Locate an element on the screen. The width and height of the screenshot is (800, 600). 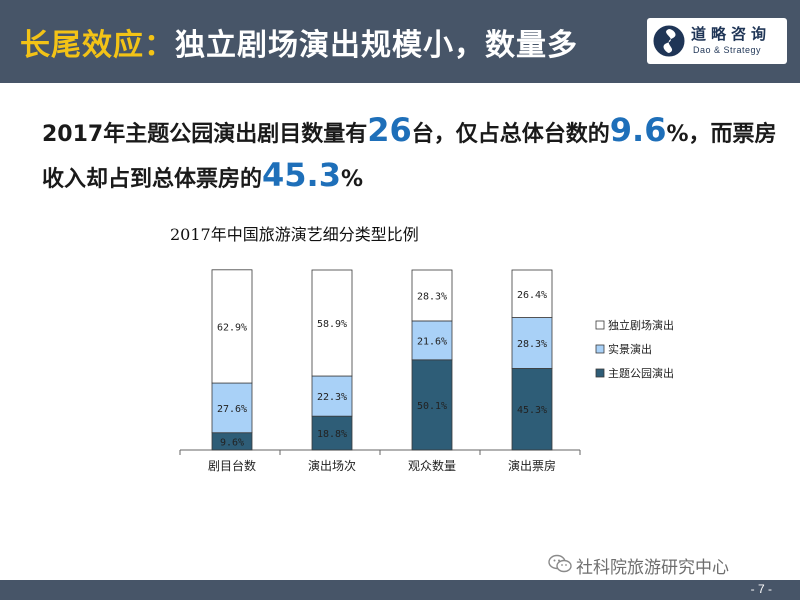
x-tick-label: 演出票房 is located at coordinates (532, 465).